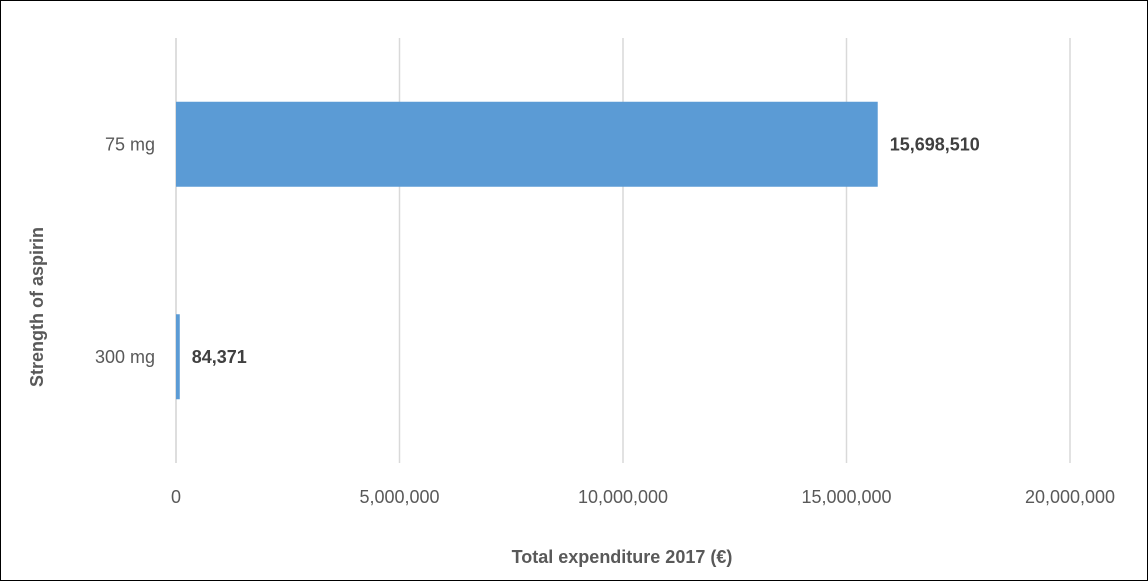 The height and width of the screenshot is (581, 1148). Describe the element at coordinates (399, 497) in the screenshot. I see `x-tick-label: 5,000,000` at that location.